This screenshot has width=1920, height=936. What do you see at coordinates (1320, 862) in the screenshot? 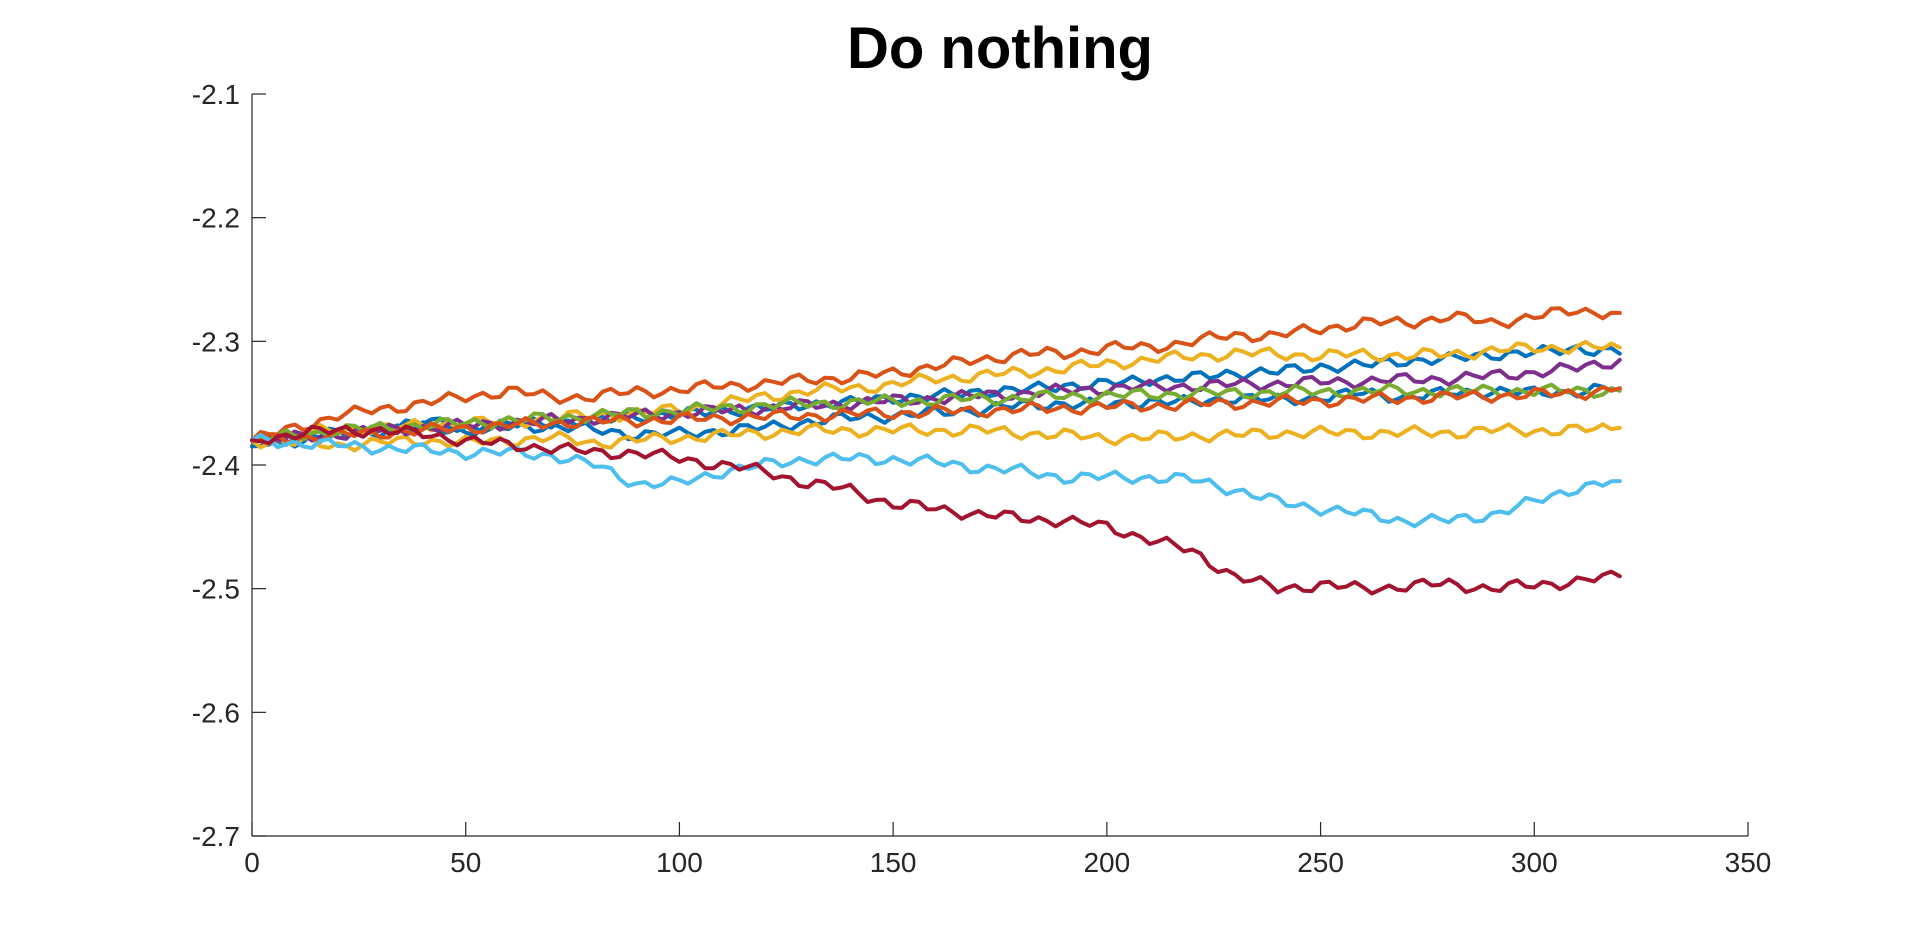
I see `x-tick-label: 250` at bounding box center [1320, 862].